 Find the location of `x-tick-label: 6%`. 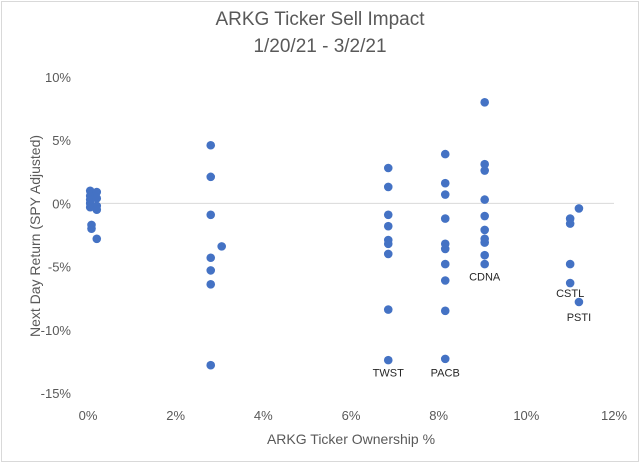

x-tick-label: 6% is located at coordinates (351, 415).